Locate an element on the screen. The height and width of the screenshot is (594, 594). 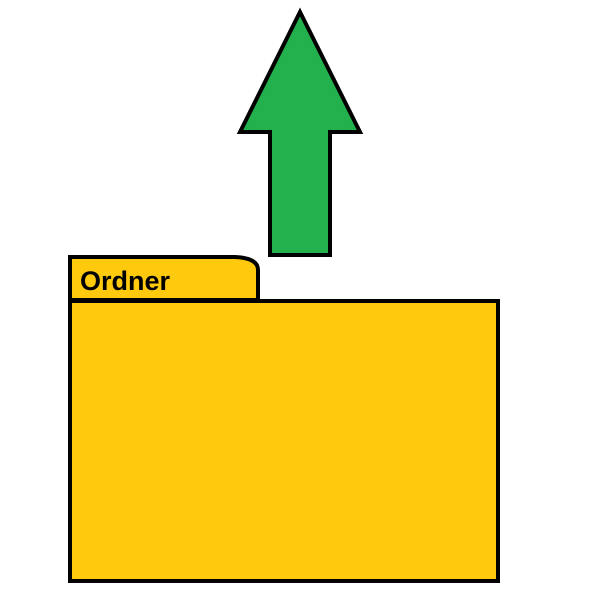
folder-label: Ordner is located at coordinates (125, 281).